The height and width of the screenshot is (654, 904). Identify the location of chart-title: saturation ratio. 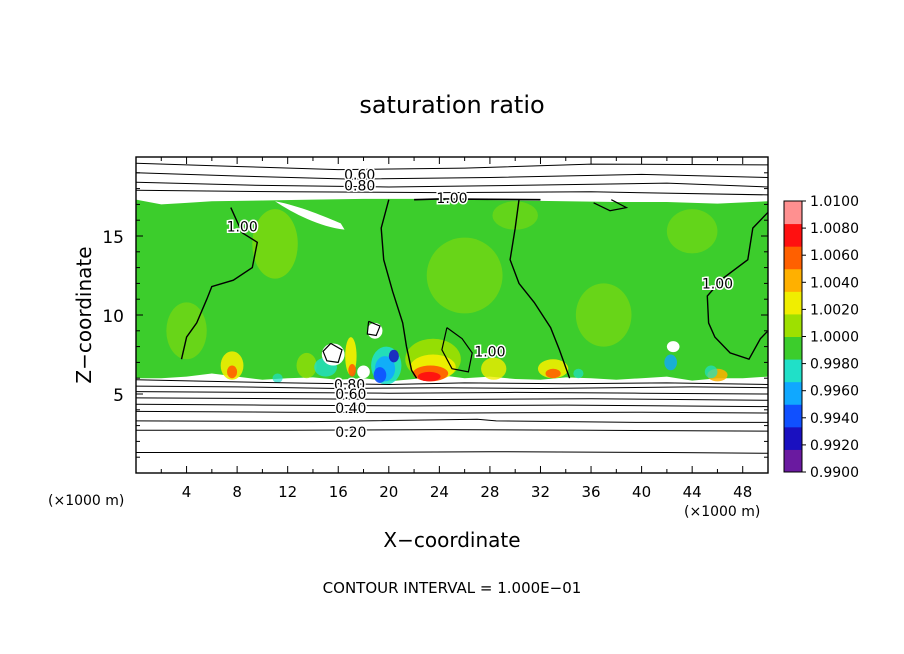
(451, 105).